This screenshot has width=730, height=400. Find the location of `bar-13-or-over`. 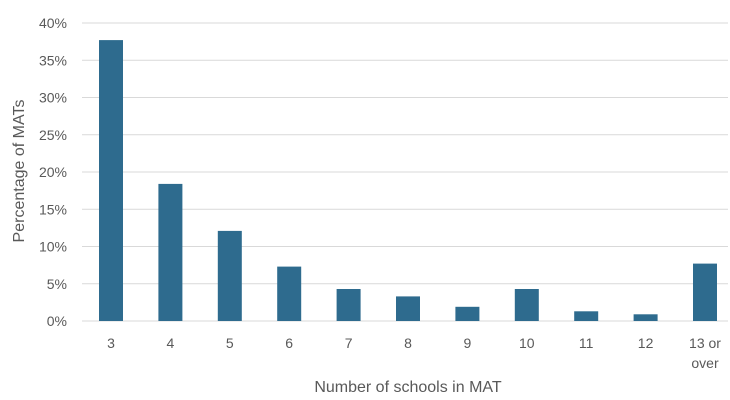

bar-13-or-over is located at coordinates (705, 292).